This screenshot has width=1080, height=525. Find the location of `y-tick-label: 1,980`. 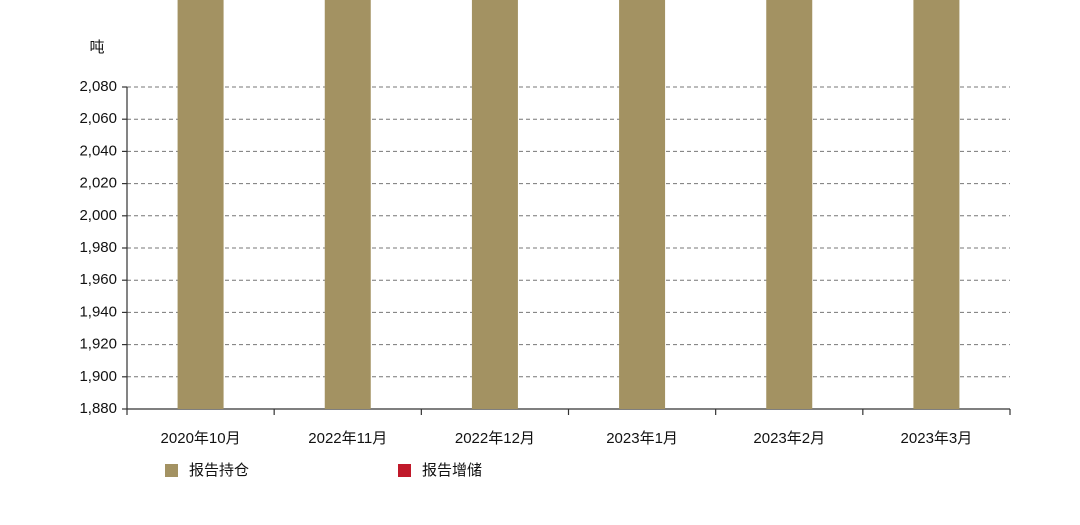

y-tick-label: 1,980 is located at coordinates (98, 247).